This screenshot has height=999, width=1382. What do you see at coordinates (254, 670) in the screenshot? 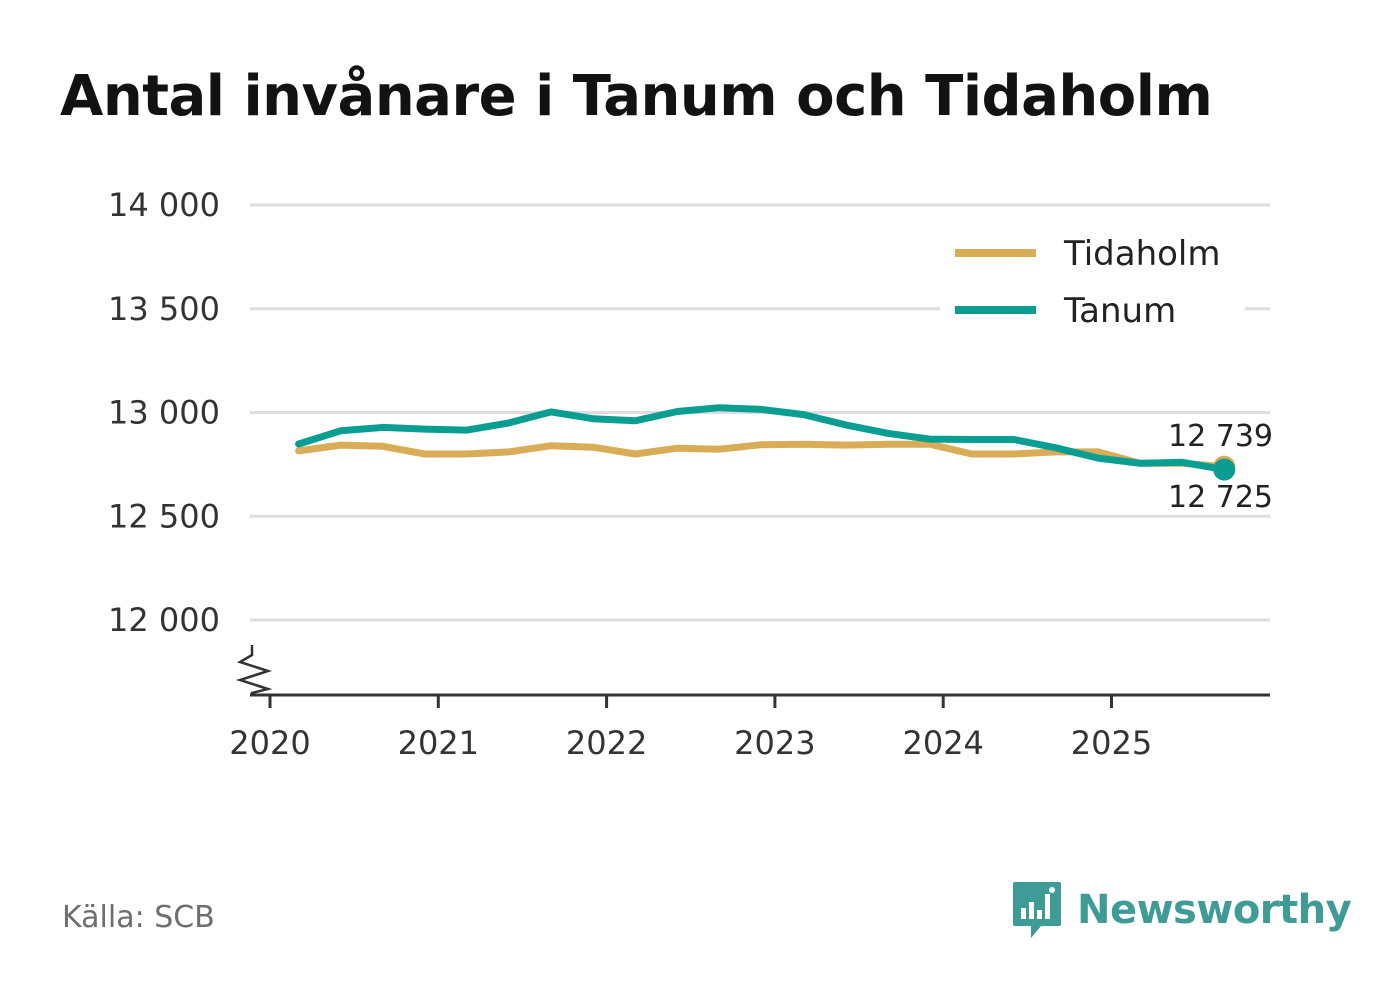
I see `axis-break-mark` at bounding box center [254, 670].